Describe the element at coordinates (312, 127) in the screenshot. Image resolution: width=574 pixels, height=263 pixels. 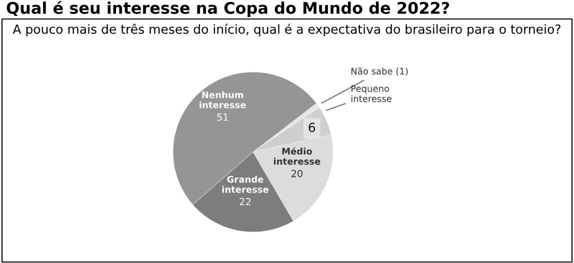
I see `data-label: 6` at that location.